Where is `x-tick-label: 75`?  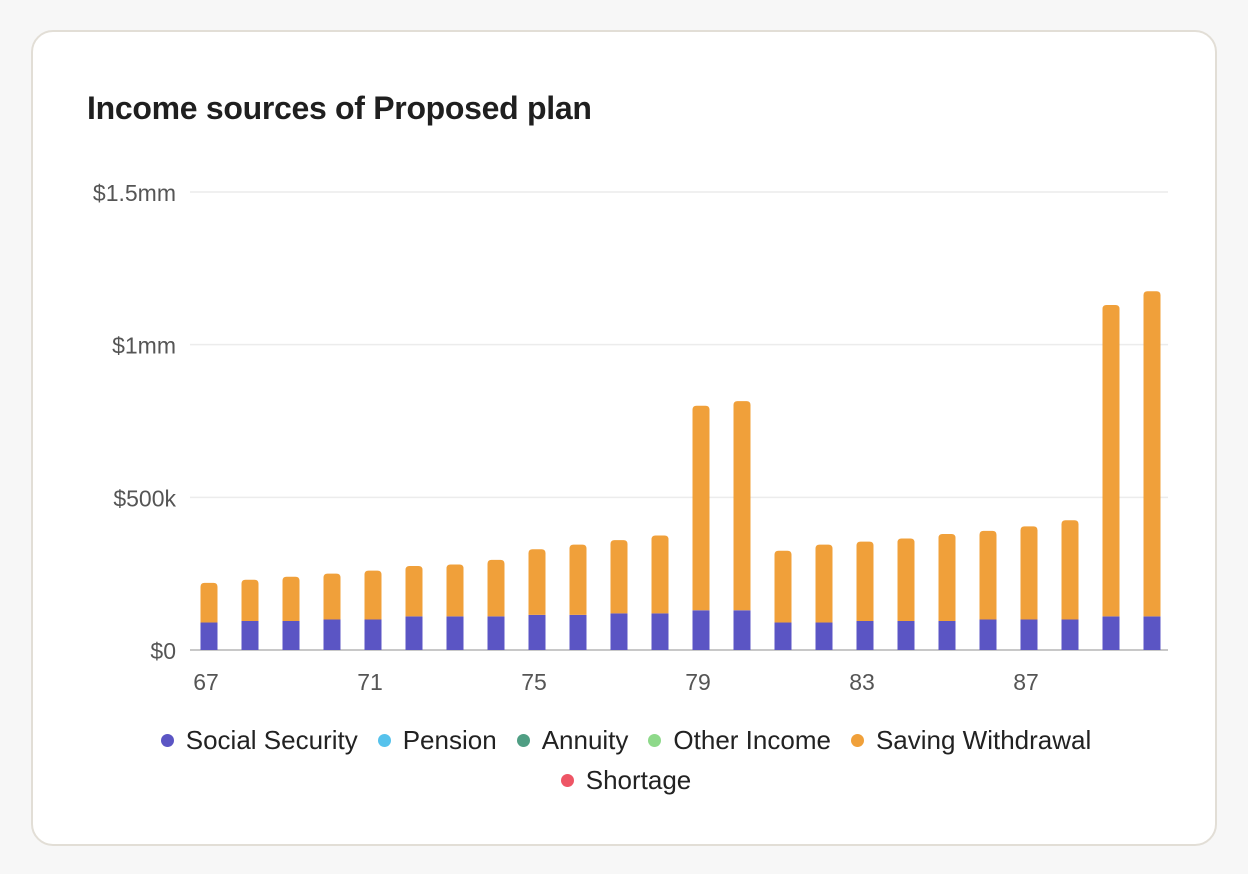
x-tick-label: 75 is located at coordinates (534, 682).